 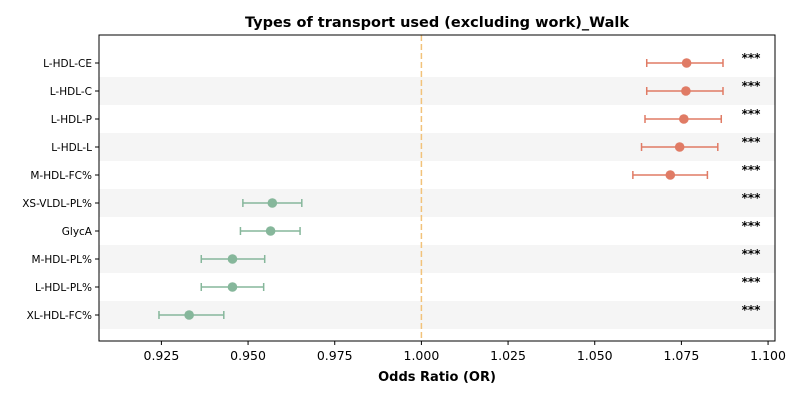 I want to click on x-axis-ticks: 0.925 0.950 0.975 1.000 1.025 1.050 1.075 1.100, so click(x=465, y=352).